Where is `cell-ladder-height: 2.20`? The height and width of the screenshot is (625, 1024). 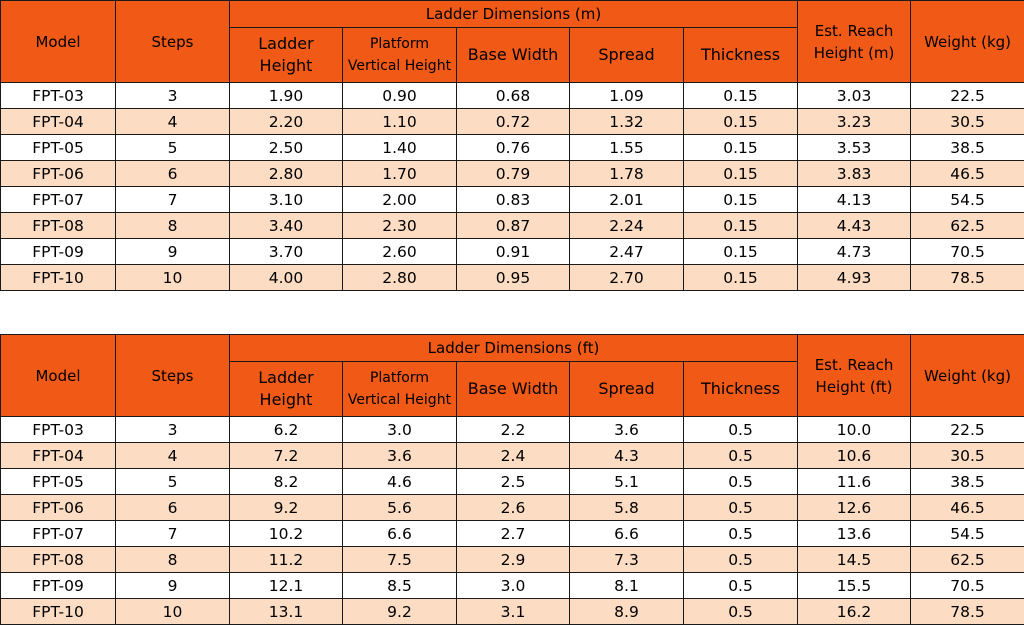
cell-ladder-height: 2.20 is located at coordinates (286, 121).